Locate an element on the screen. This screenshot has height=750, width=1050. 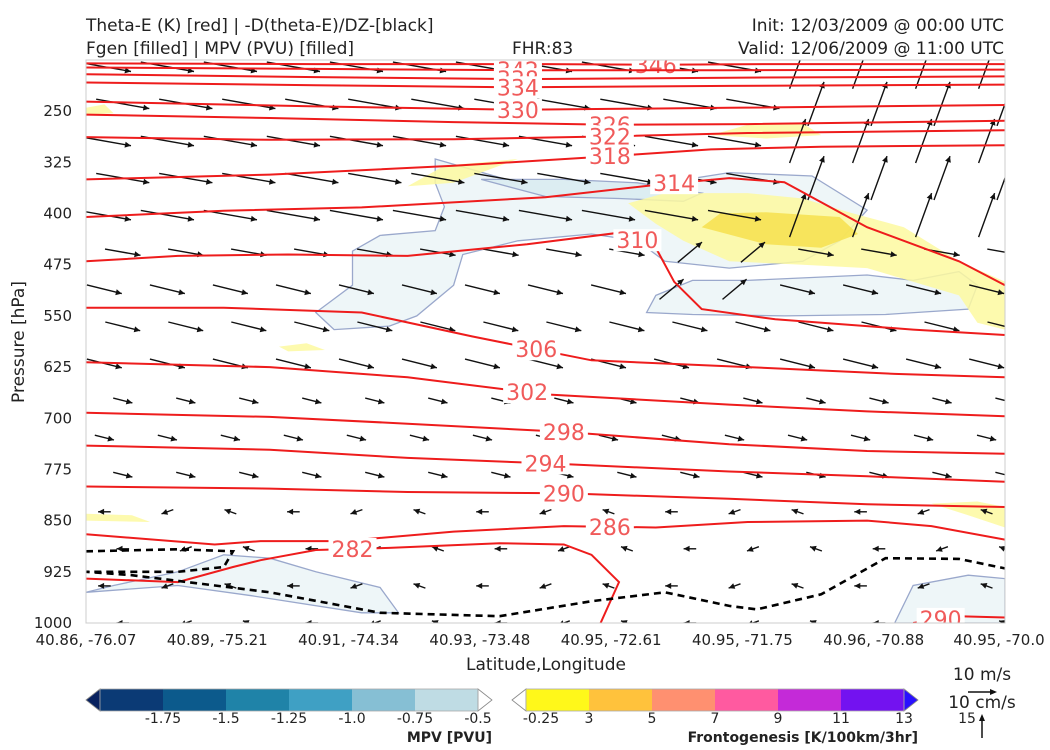
x-tick-label: 40.95, -71.75 is located at coordinates (742, 640).